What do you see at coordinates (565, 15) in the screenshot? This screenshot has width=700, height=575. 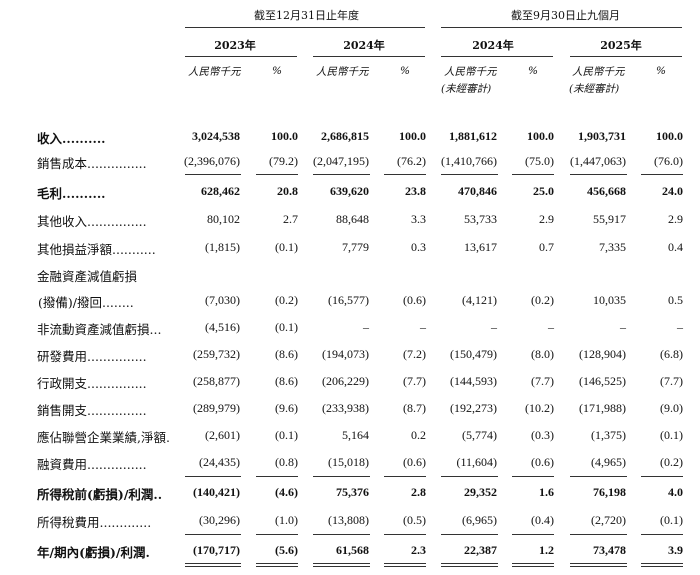 I see `period-header-nine-months: 截至9月30日止九個月` at bounding box center [565, 15].